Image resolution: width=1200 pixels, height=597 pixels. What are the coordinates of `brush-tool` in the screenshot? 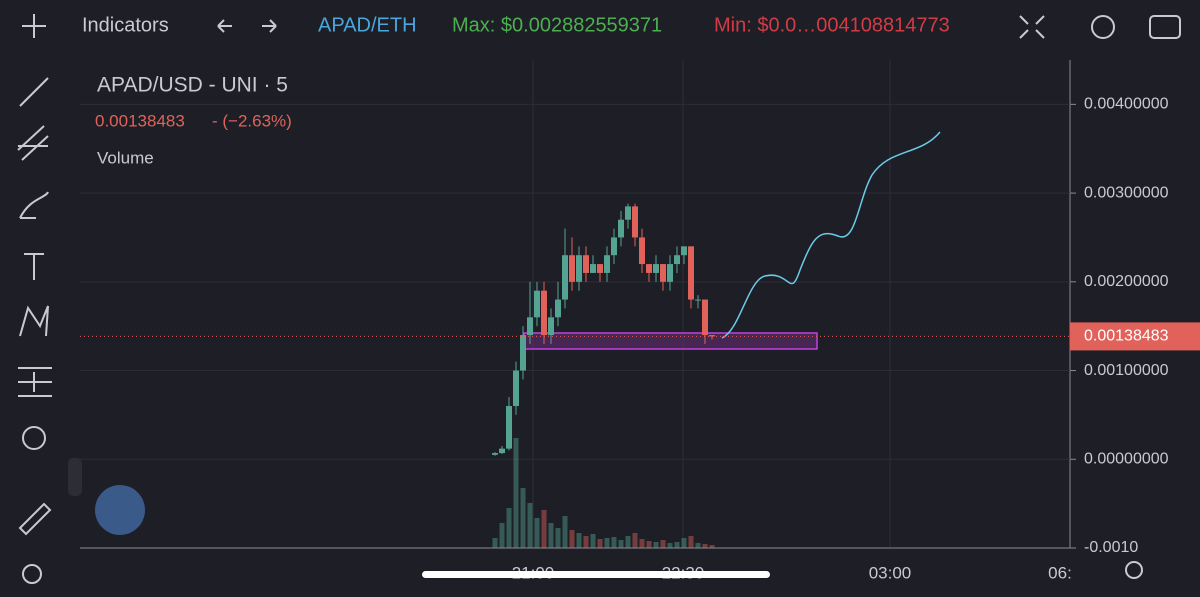 It's located at (34, 205).